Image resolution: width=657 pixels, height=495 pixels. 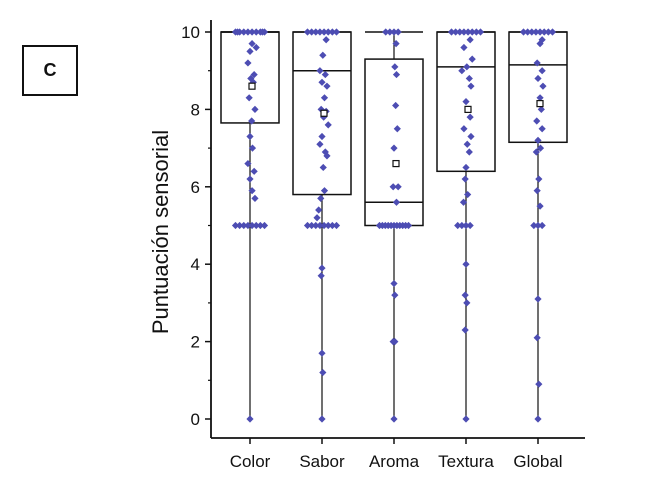 What do you see at coordinates (195, 264) in the screenshot?
I see `y-tick-label-4: 4` at bounding box center [195, 264].